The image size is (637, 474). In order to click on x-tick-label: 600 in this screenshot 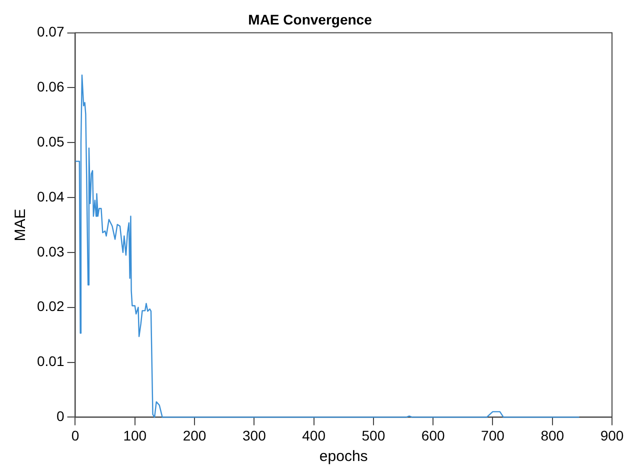, I will do `click(433, 435)`.